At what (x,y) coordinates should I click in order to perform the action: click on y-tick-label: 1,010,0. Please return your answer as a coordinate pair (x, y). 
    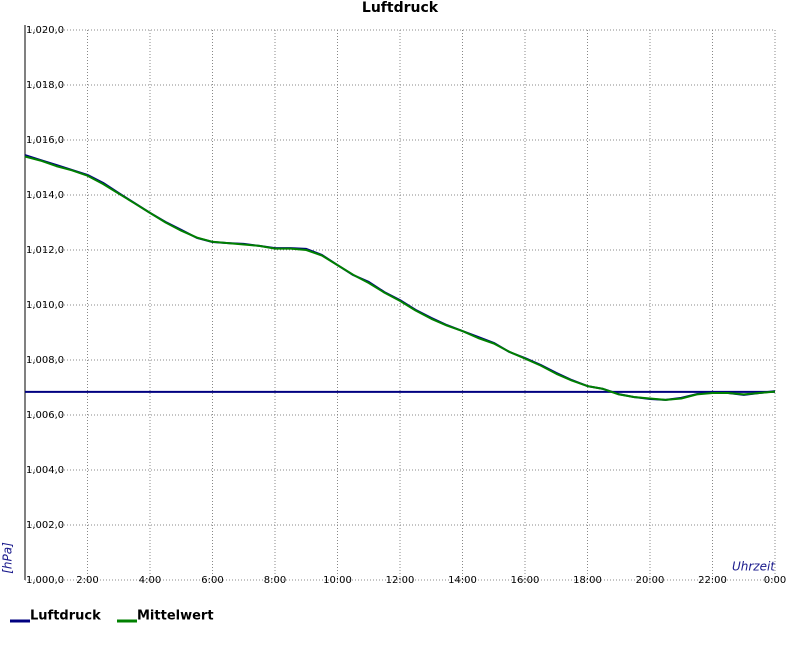
    Looking at the image, I should click on (45, 305).